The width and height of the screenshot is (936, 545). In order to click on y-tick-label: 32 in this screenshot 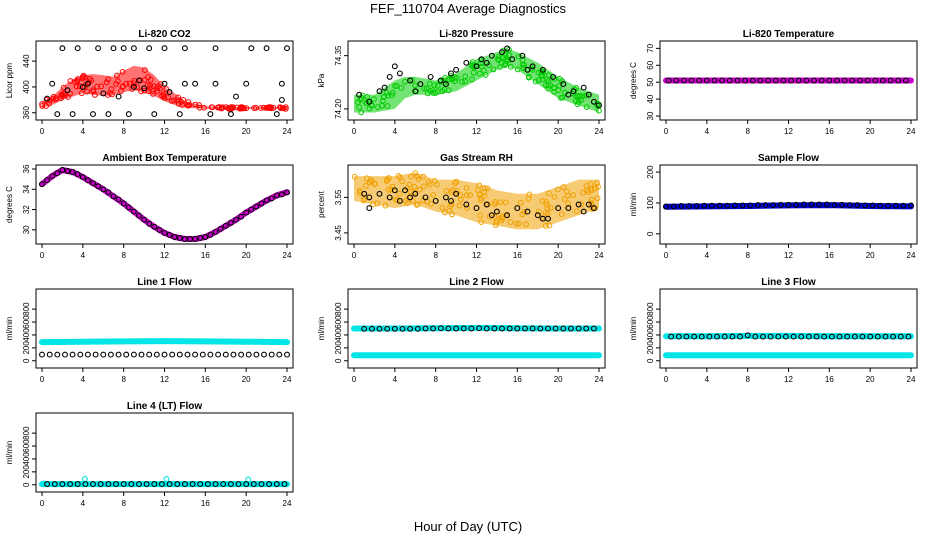, I will do `click(26, 209)`.